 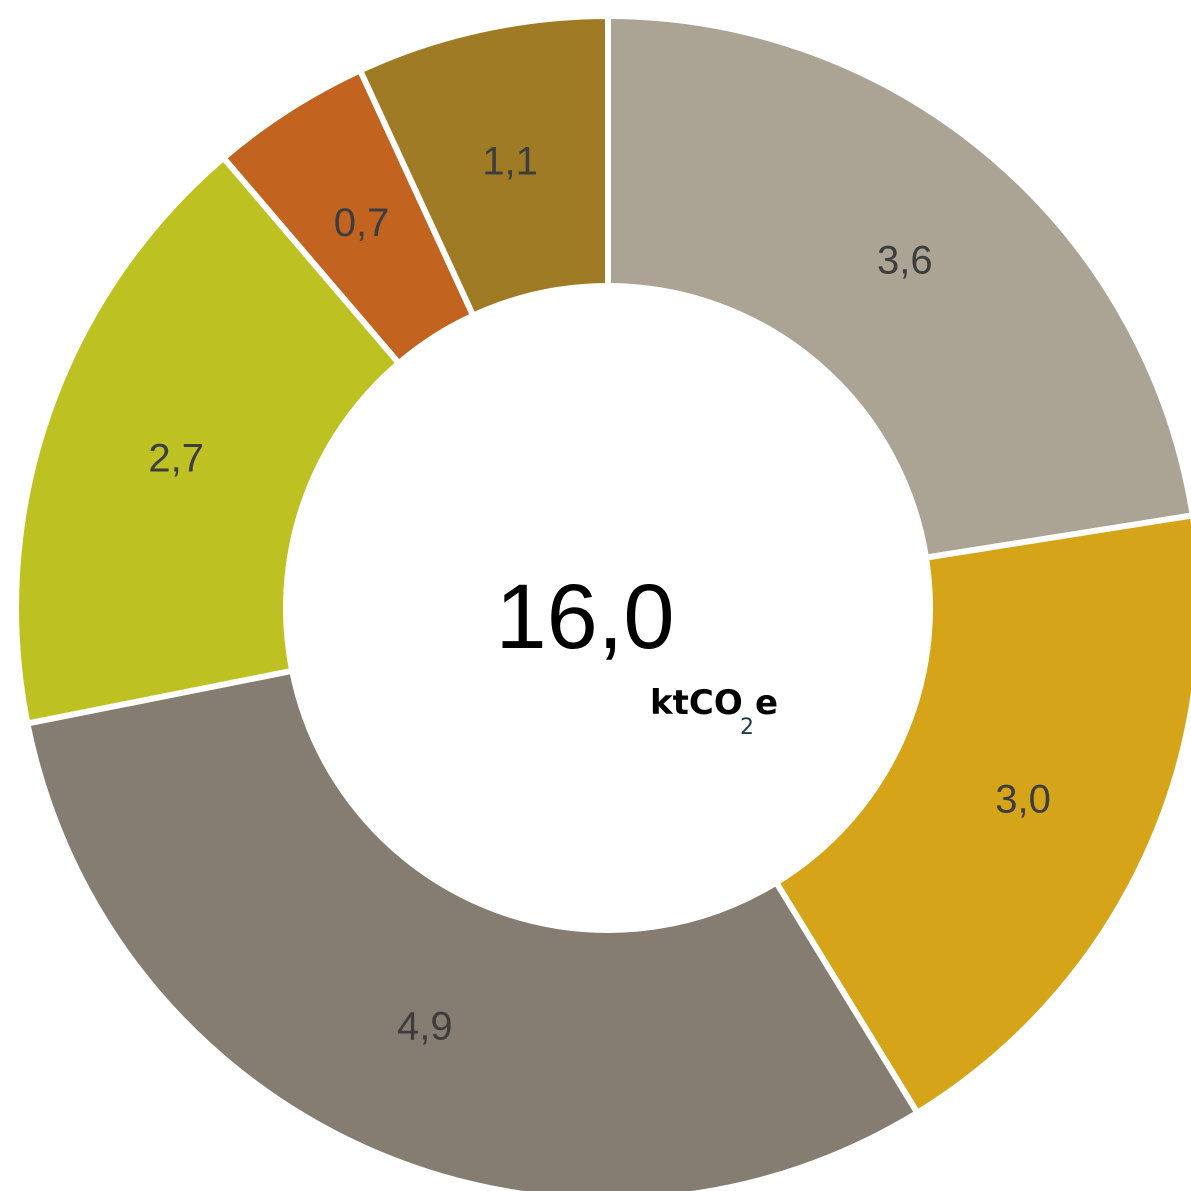 What do you see at coordinates (510, 162) in the screenshot?
I see `slice-label-6: 1,1` at bounding box center [510, 162].